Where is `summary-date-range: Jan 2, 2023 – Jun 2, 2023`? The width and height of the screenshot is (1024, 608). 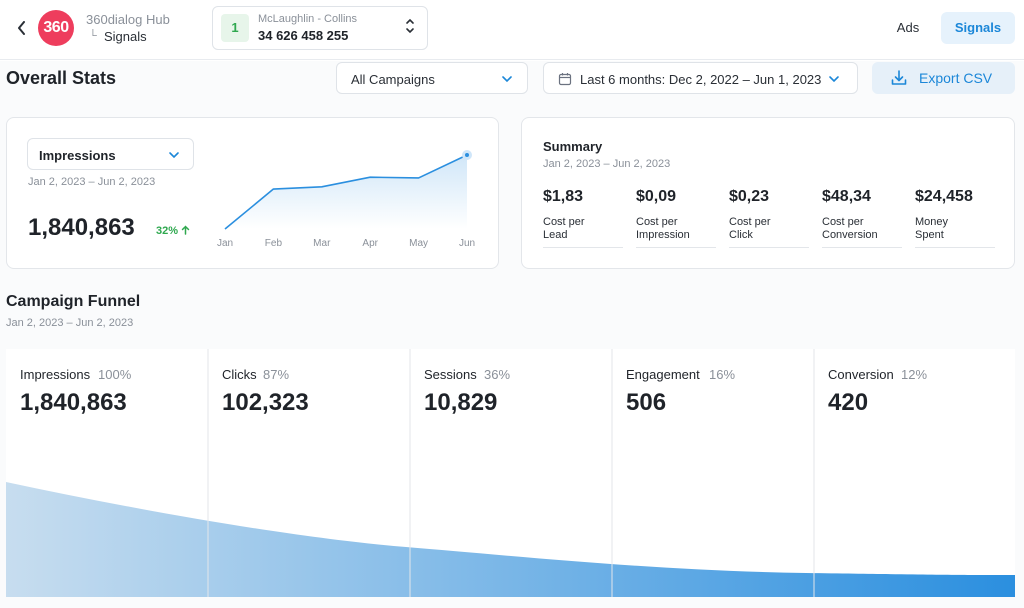 summary-date-range: Jan 2, 2023 – Jun 2, 2023 is located at coordinates (607, 164).